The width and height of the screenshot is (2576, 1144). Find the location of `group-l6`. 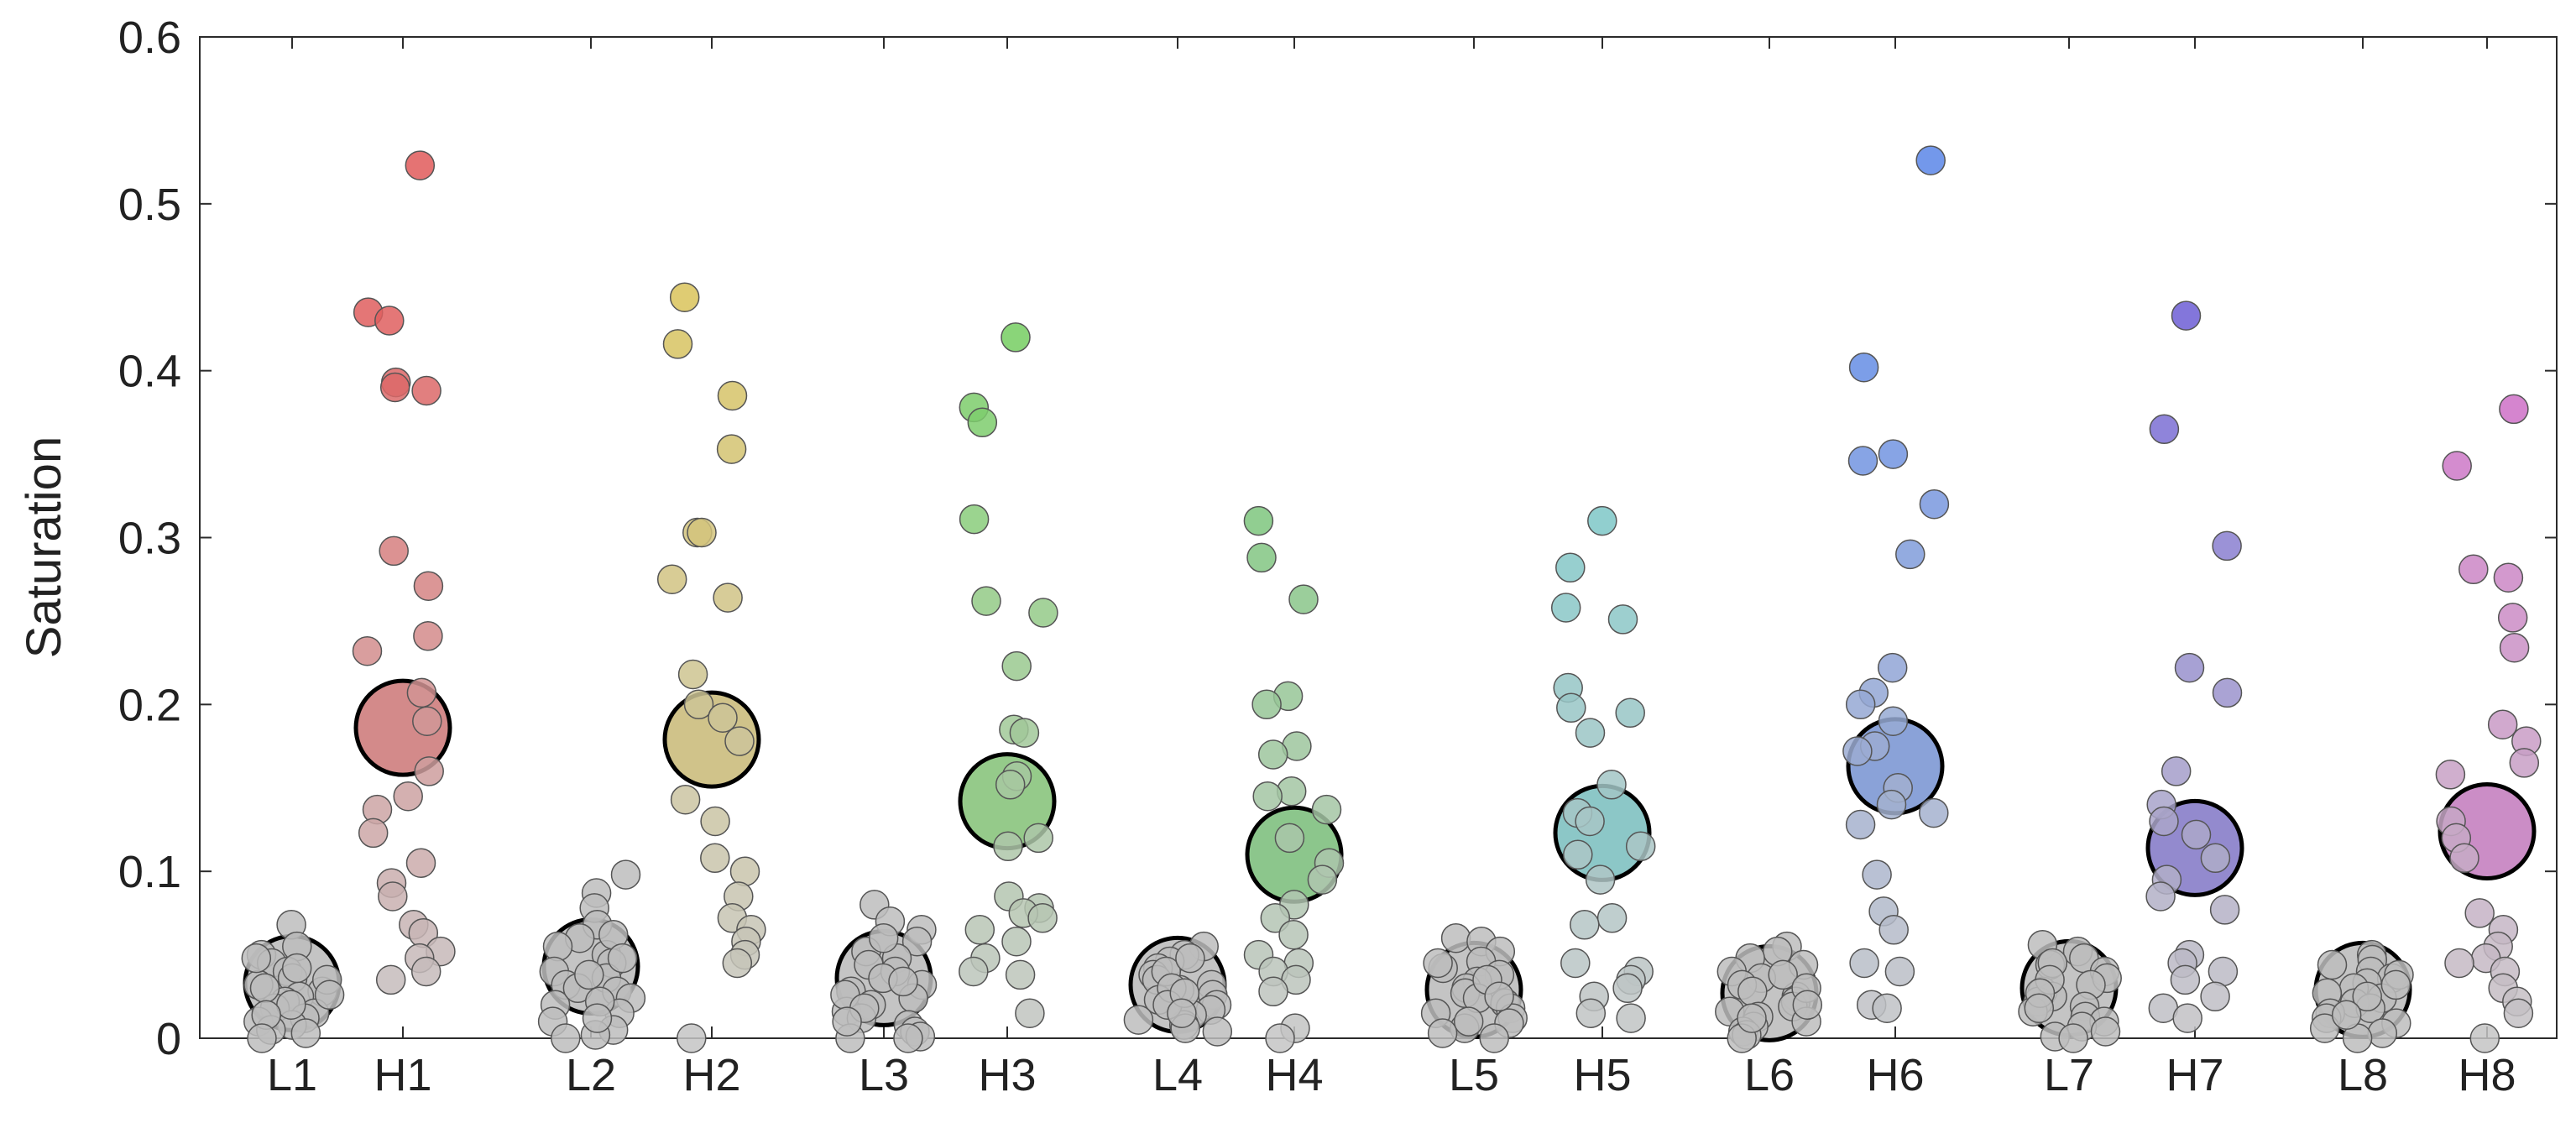

group-l6 is located at coordinates (1769, 992).